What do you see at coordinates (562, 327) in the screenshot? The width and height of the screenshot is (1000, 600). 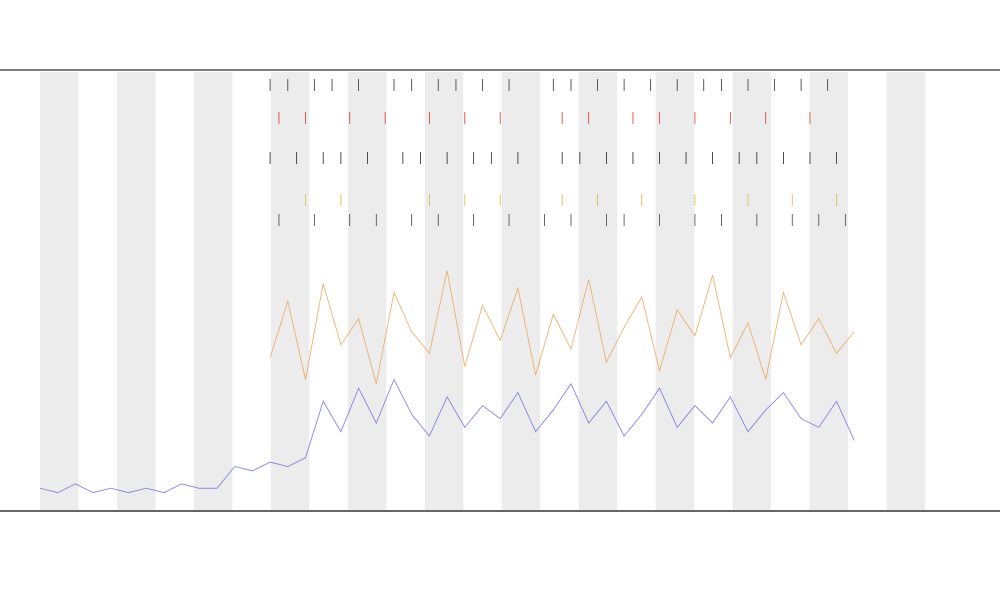 I see `series-line` at bounding box center [562, 327].